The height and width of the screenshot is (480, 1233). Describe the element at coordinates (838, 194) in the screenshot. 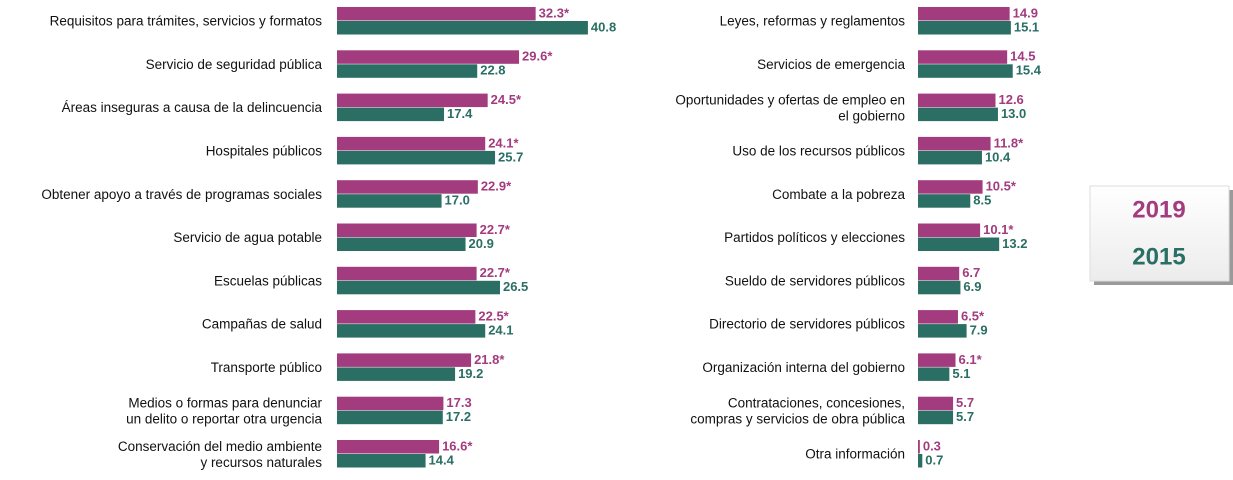

I see `category-label: Combate a la pobreza` at that location.